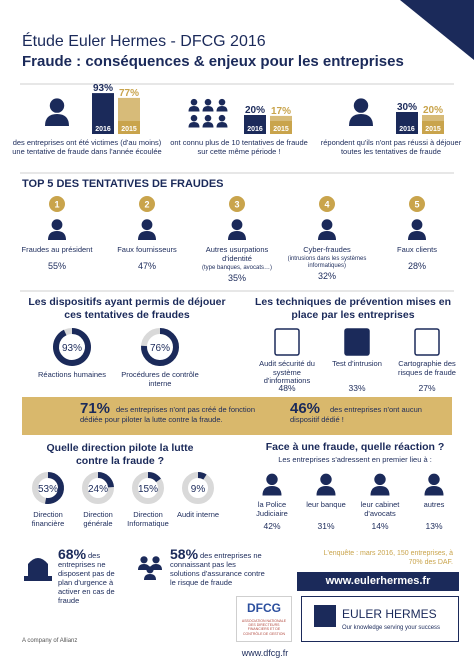 The width and height of the screenshot is (474, 668). I want to click on fact-pct: 68%, so click(72, 554).